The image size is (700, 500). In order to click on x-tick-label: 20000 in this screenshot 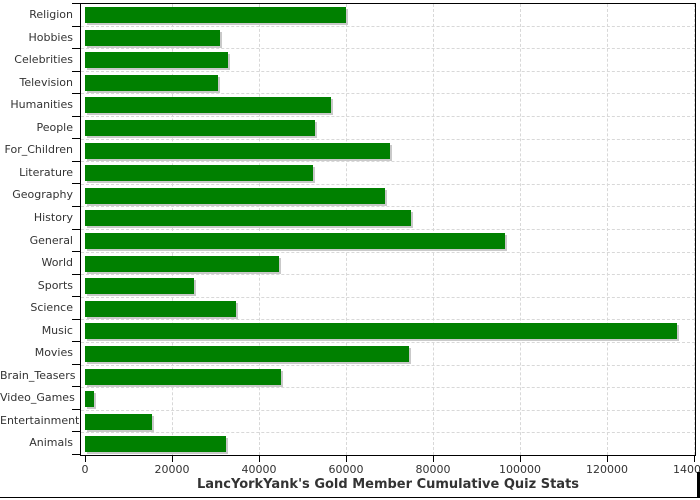, I will do `click(172, 469)`.